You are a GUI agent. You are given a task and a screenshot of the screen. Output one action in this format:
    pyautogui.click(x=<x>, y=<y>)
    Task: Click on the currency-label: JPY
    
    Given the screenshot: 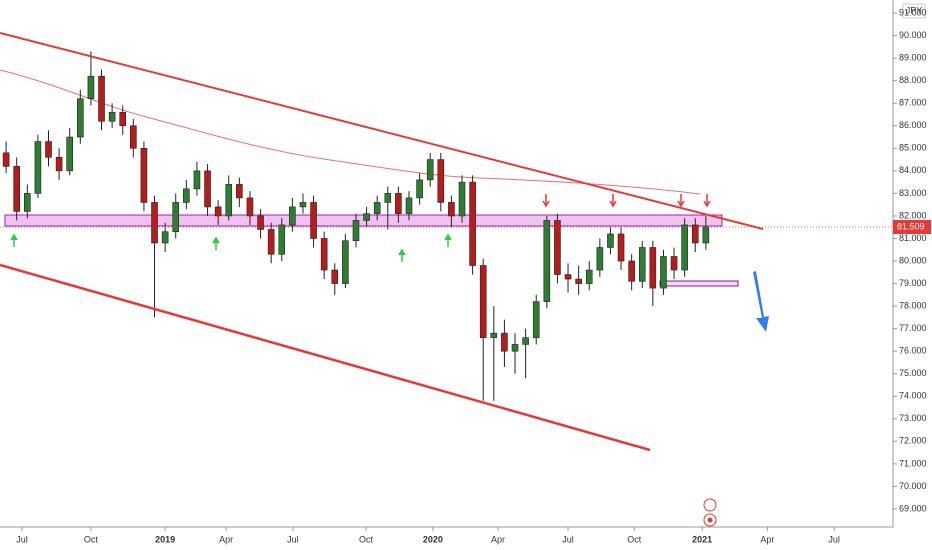 What is the action you would take?
    pyautogui.click(x=914, y=10)
    